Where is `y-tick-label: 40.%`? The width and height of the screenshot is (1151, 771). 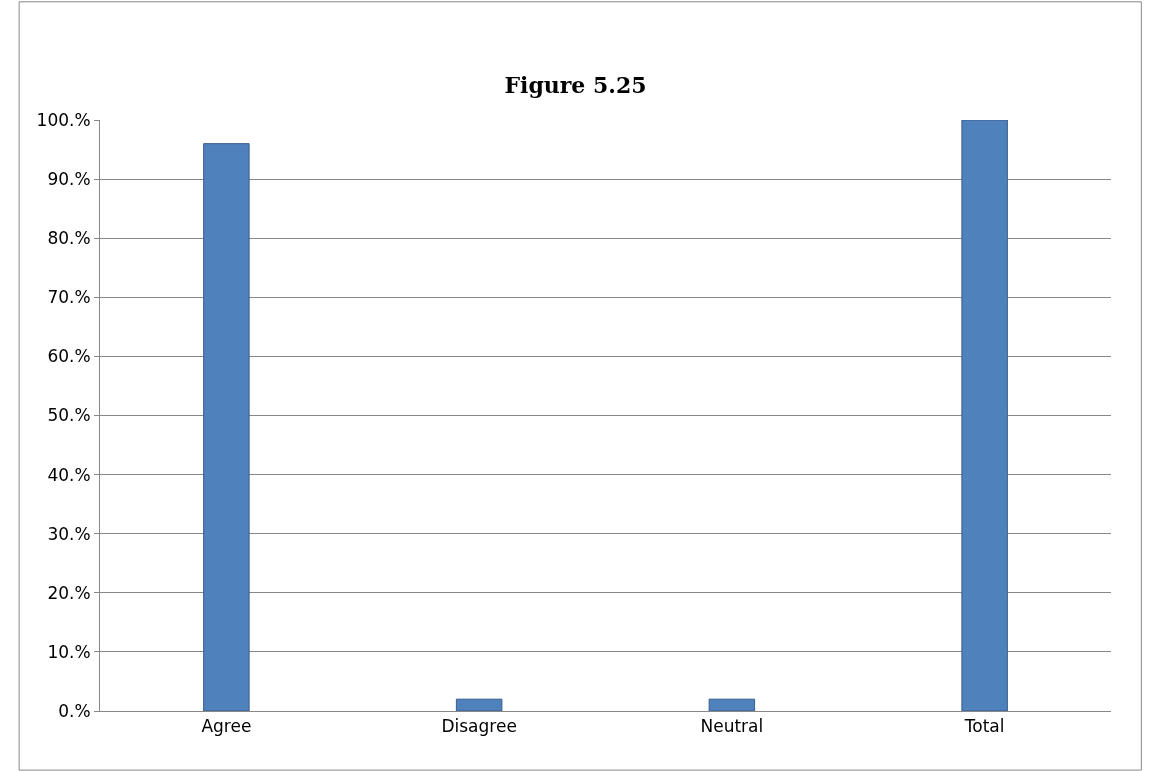
y-tick-label: 40.% is located at coordinates (69, 474).